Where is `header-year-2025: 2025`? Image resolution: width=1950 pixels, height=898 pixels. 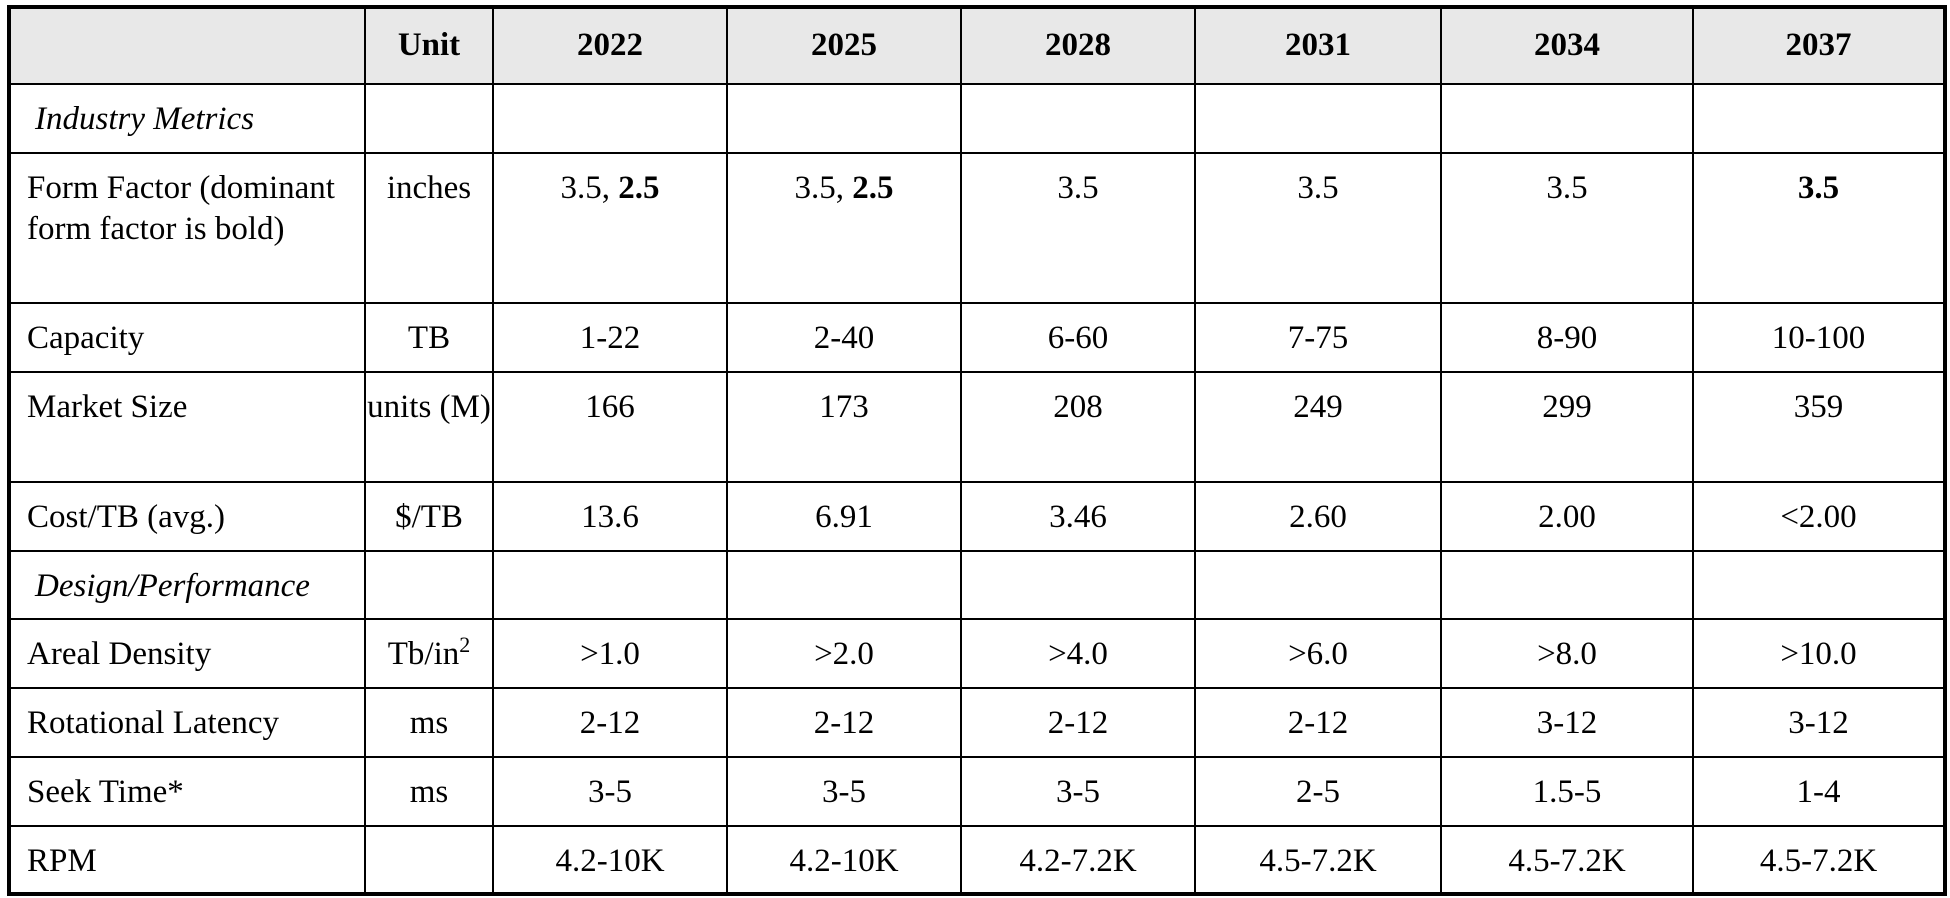 header-year-2025: 2025 is located at coordinates (844, 45).